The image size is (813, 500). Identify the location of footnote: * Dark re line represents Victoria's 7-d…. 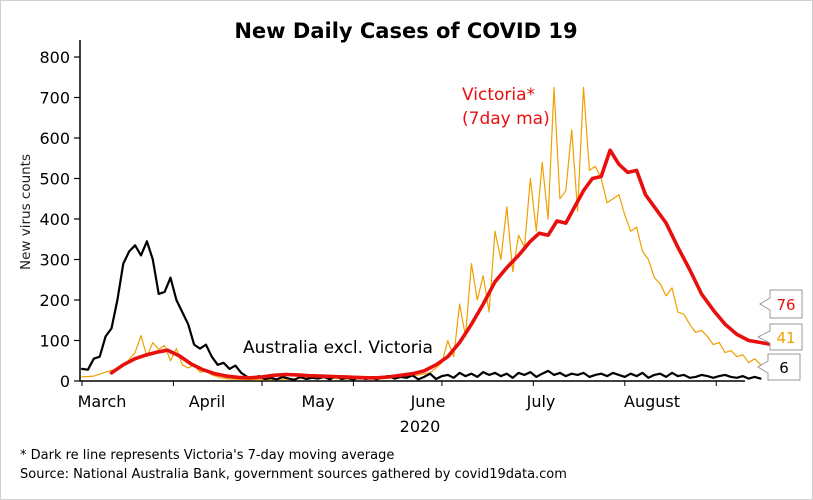
(207, 455).